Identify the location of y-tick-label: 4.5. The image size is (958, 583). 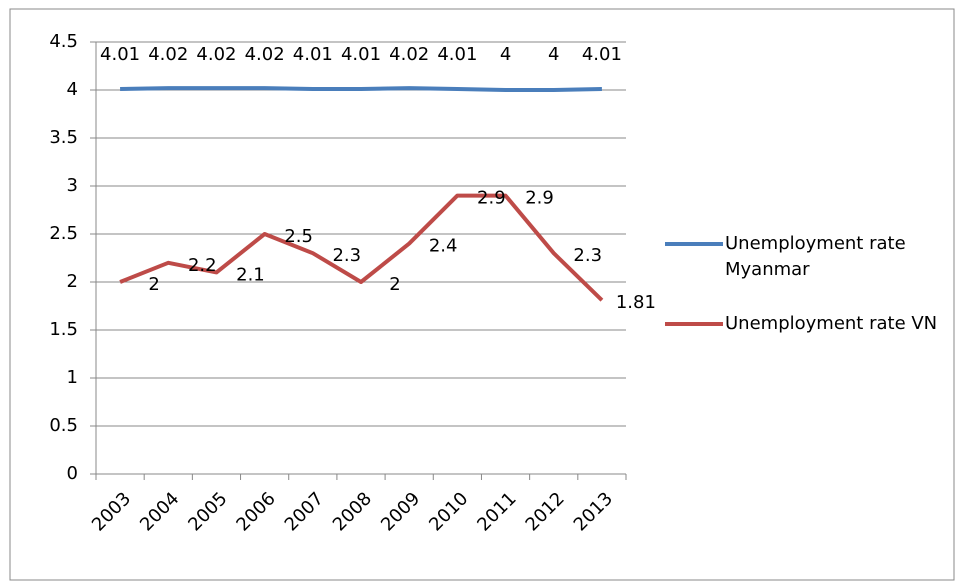
(63, 41).